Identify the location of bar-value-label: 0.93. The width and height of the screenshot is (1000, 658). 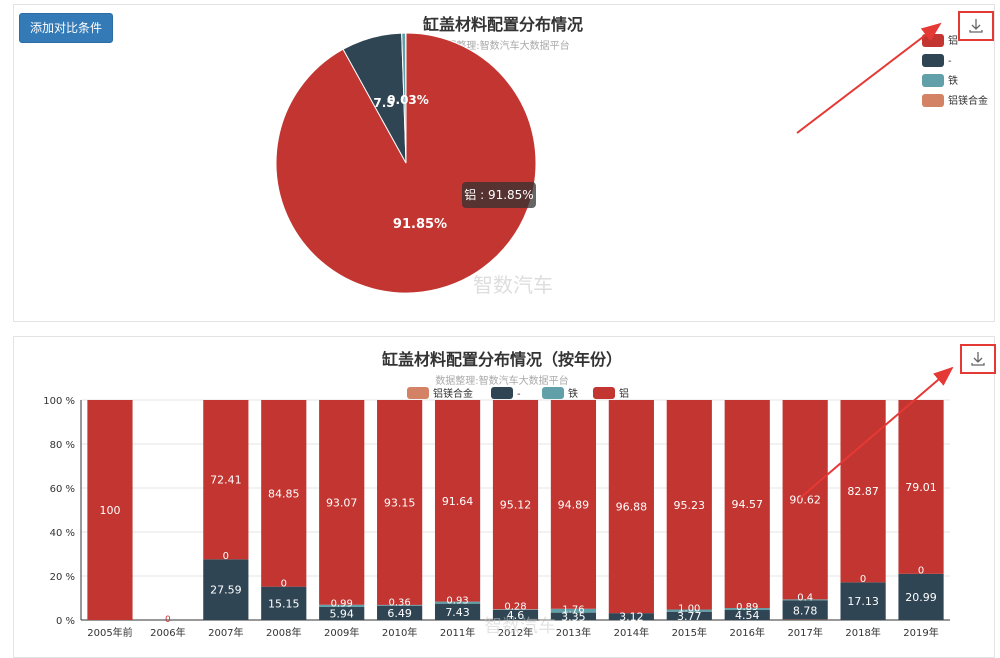
(457, 600).